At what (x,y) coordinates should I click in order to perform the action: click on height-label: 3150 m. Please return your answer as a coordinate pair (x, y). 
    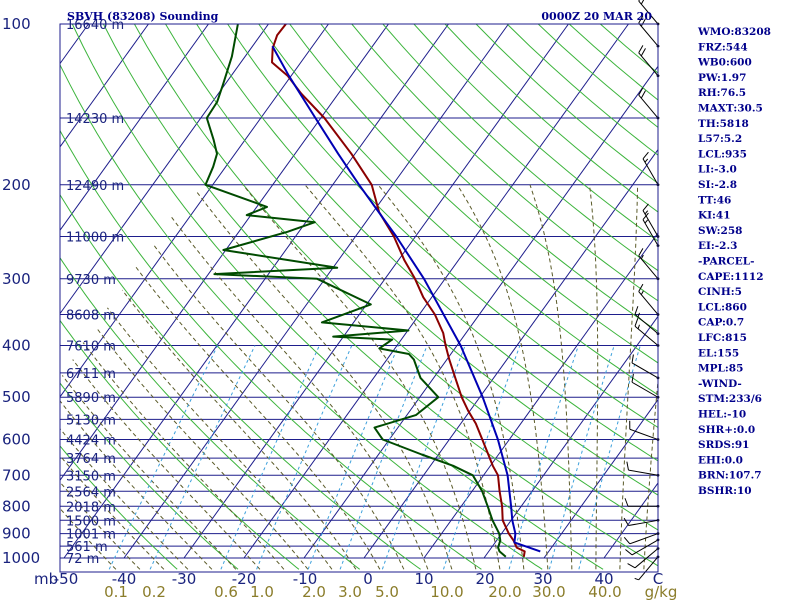
    Looking at the image, I should click on (91, 476).